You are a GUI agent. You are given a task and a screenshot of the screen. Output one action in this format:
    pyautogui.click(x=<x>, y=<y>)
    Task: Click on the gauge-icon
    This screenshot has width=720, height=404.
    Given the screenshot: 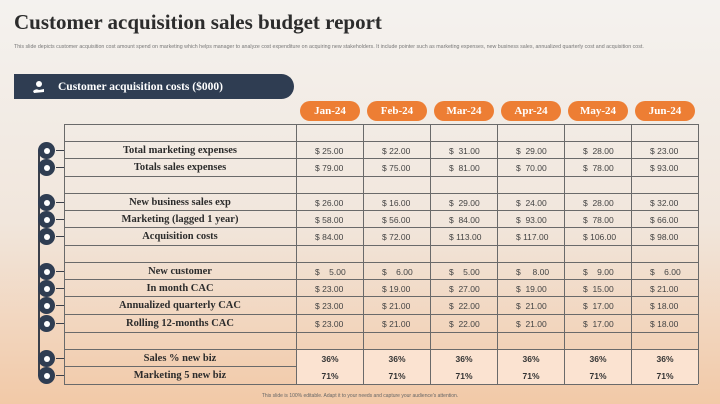 What is the action you would take?
    pyautogui.click(x=46, y=150)
    